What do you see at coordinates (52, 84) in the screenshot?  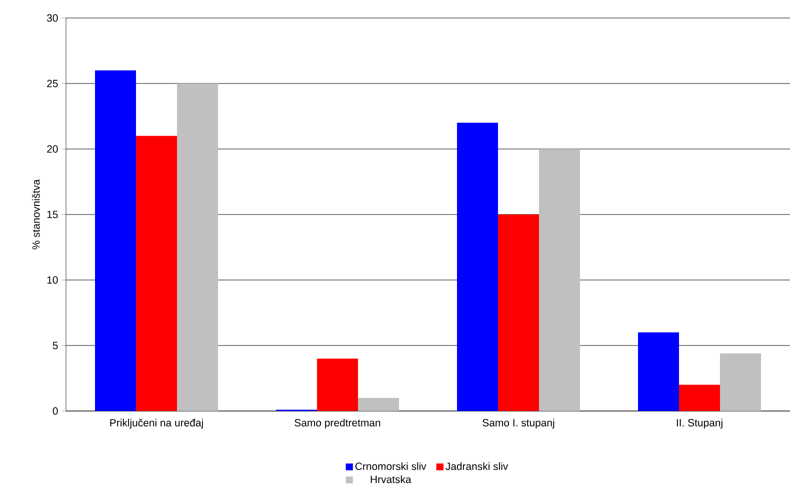 I see `y-tick-label: 25` at bounding box center [52, 84].